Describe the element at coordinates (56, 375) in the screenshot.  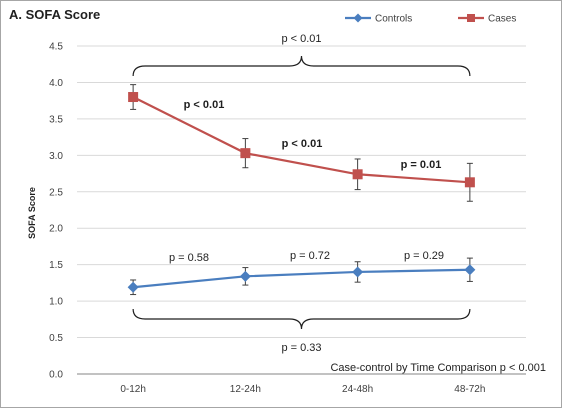
I see `y-tick-label: 0.0` at that location.